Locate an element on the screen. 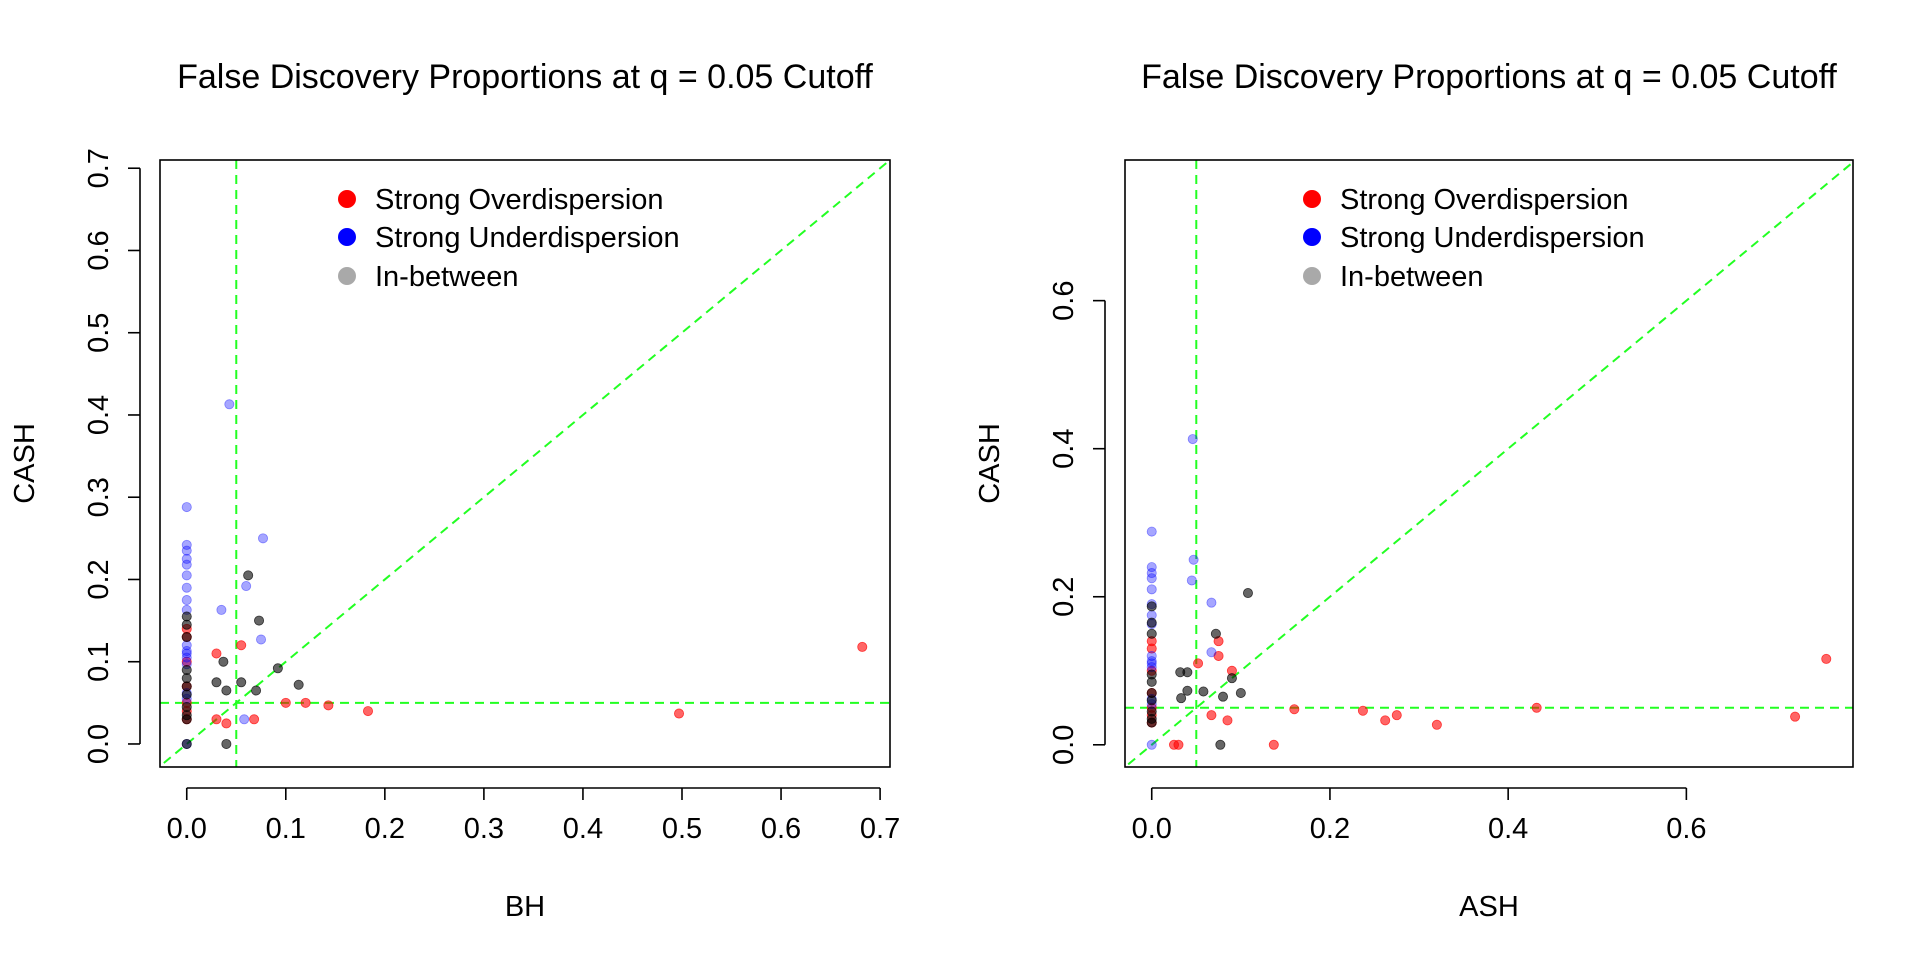 This screenshot has width=1920, height=960. y-tick-label: 0.2 is located at coordinates (99, 579).